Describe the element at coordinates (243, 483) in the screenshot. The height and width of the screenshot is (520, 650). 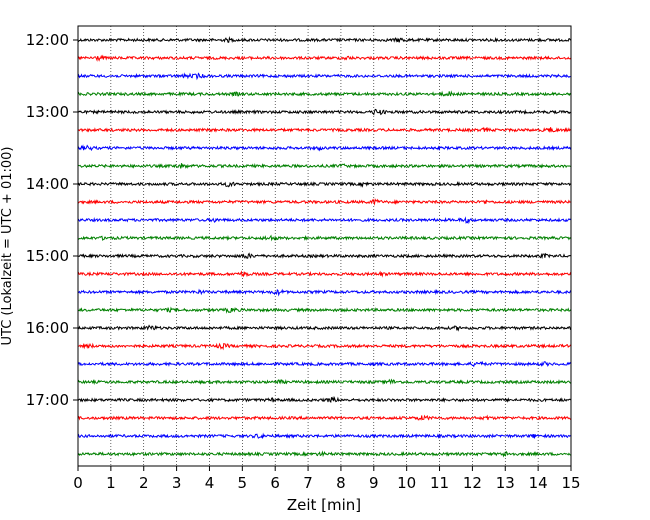
I see `x-tick-label-5: 5` at that location.